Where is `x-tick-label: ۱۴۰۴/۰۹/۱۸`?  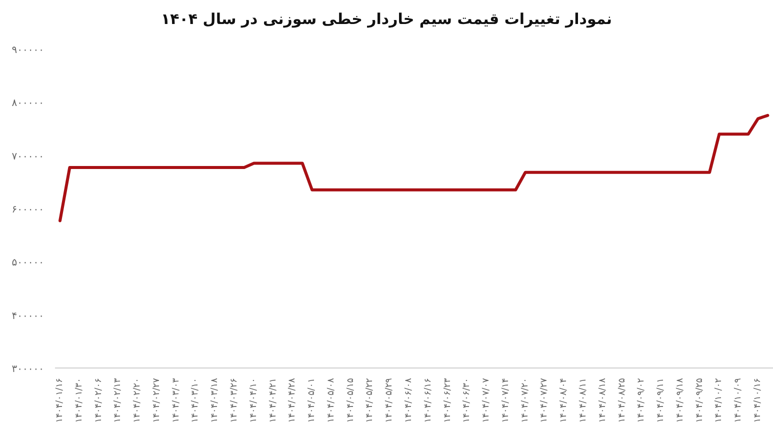
x-tick-label: ۱۴۰۴/۰۹/۱۸ is located at coordinates (680, 400).